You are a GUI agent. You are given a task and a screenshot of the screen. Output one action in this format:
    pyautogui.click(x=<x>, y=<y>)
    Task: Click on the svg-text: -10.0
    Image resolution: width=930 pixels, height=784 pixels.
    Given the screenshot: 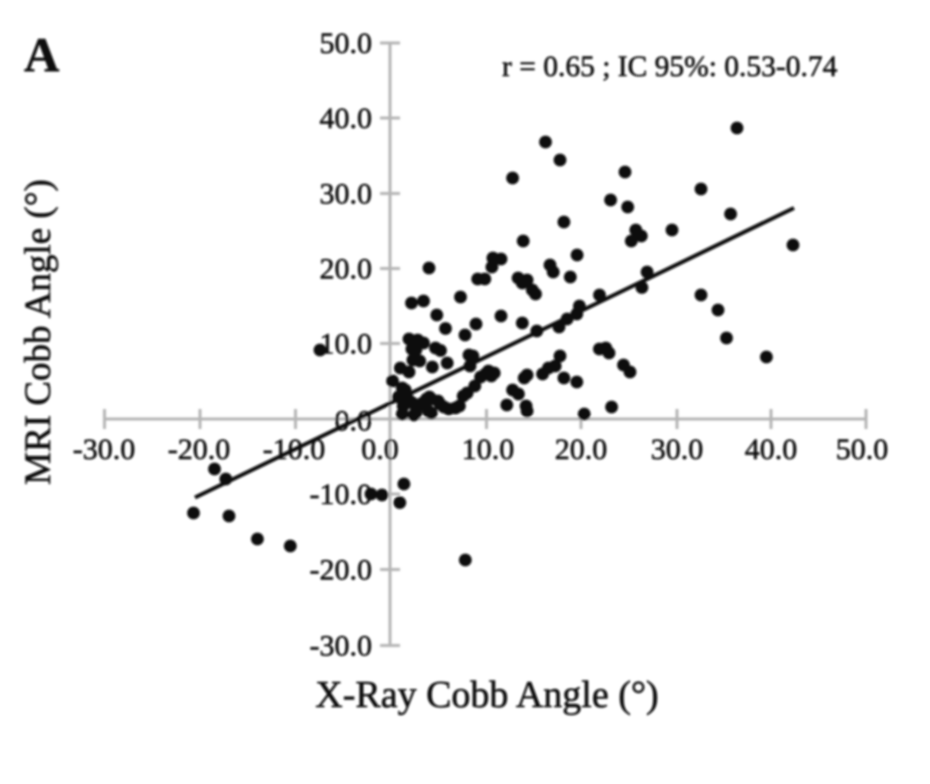 What is the action you would take?
    pyautogui.click(x=341, y=494)
    